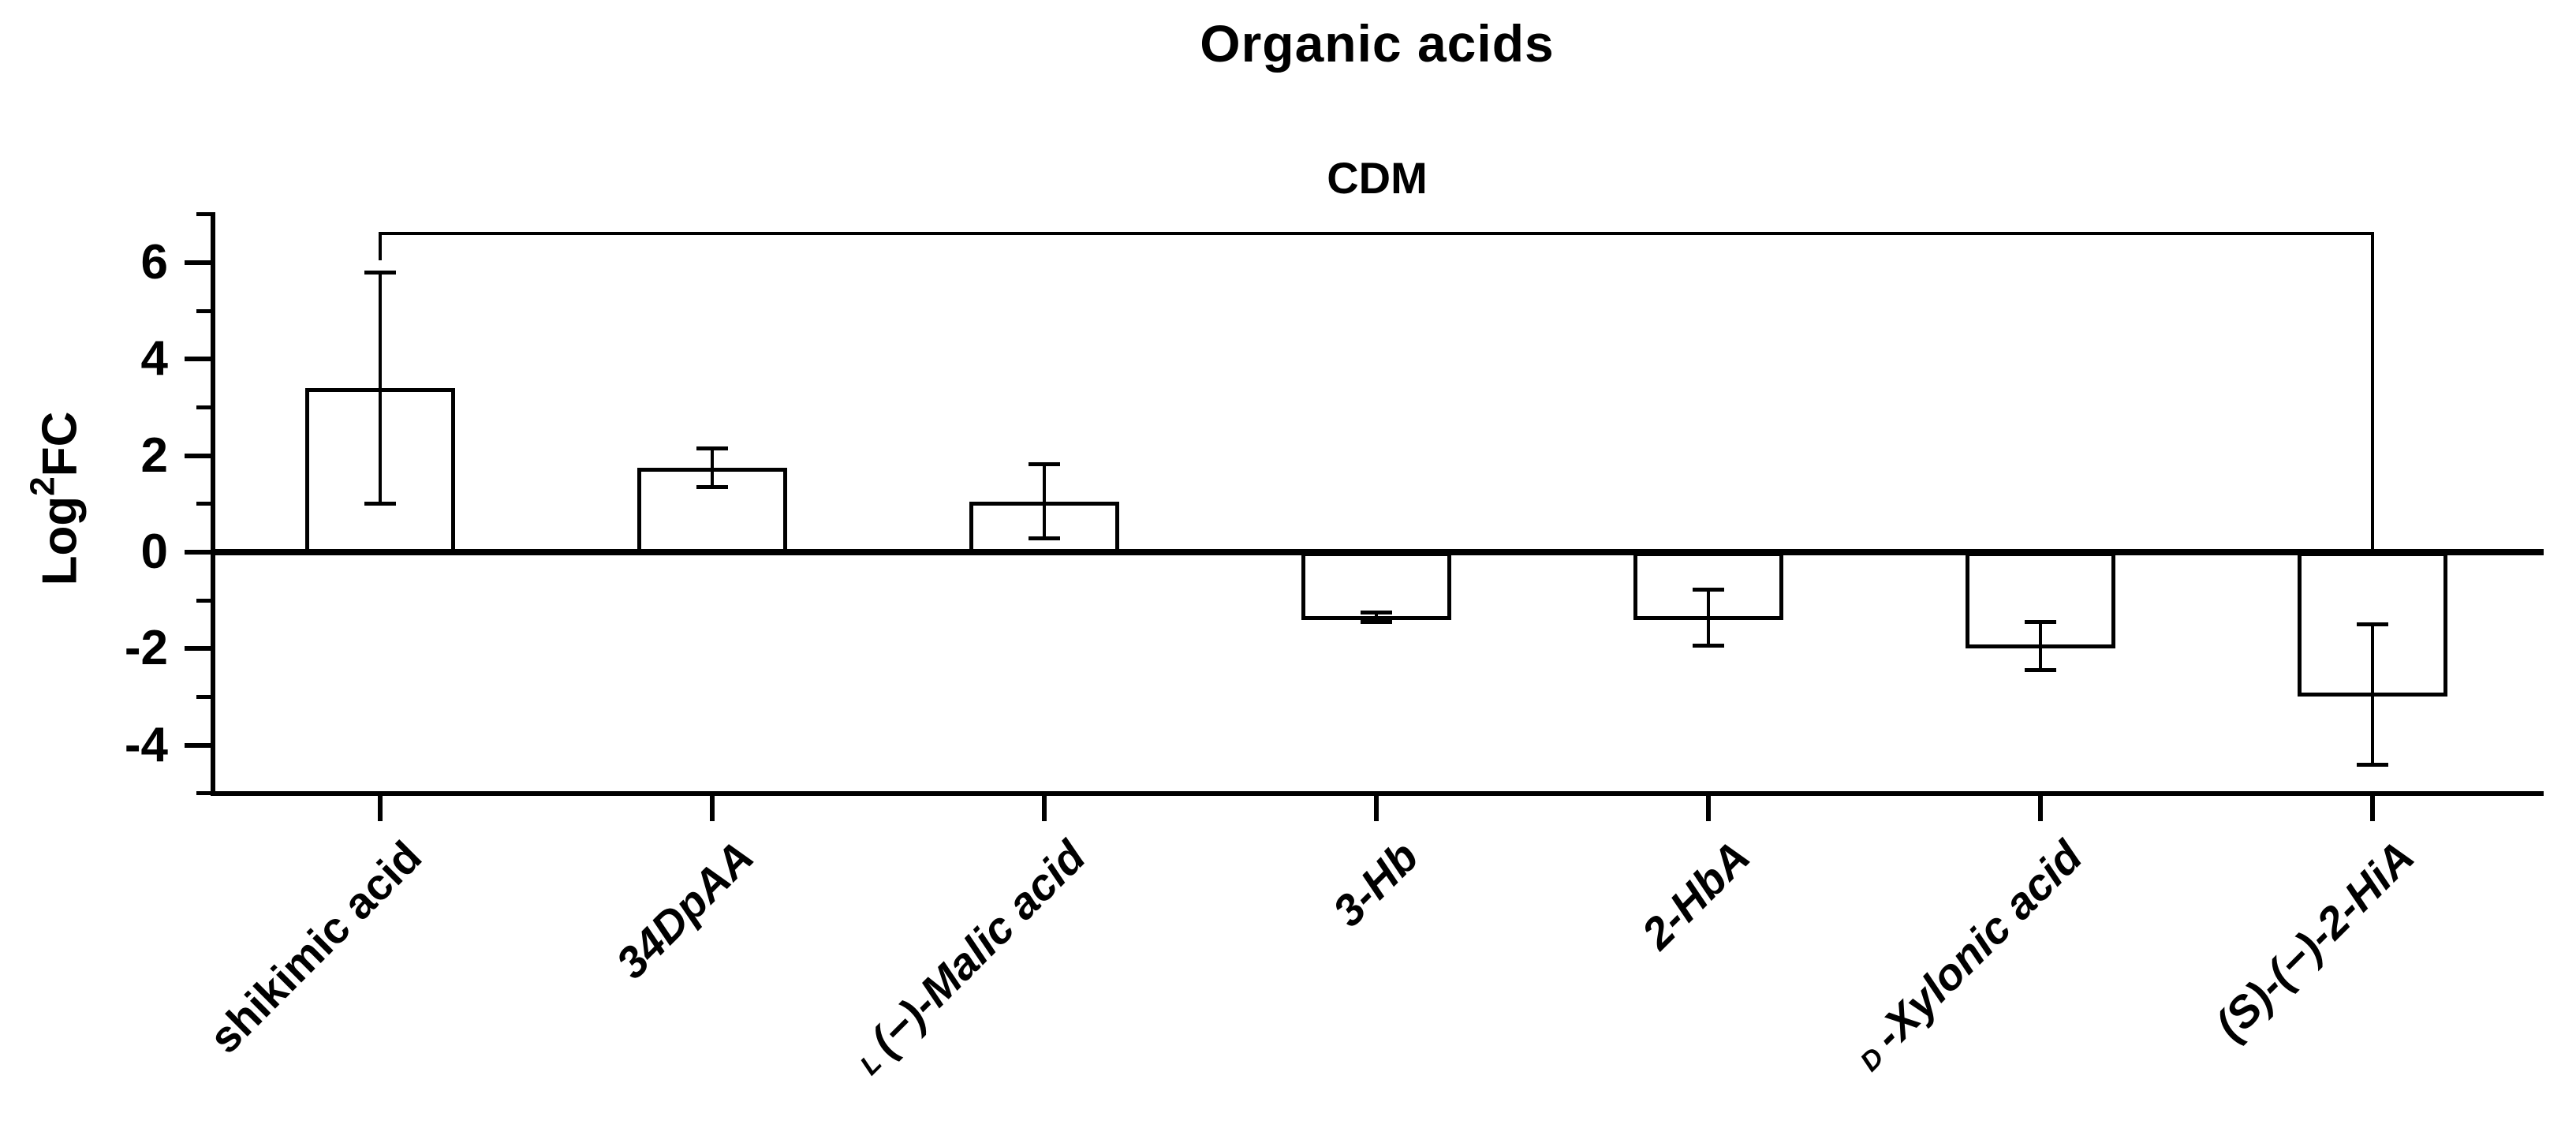 The width and height of the screenshot is (2576, 1128). What do you see at coordinates (154, 262) in the screenshot?
I see `y-tick-label: 6` at bounding box center [154, 262].